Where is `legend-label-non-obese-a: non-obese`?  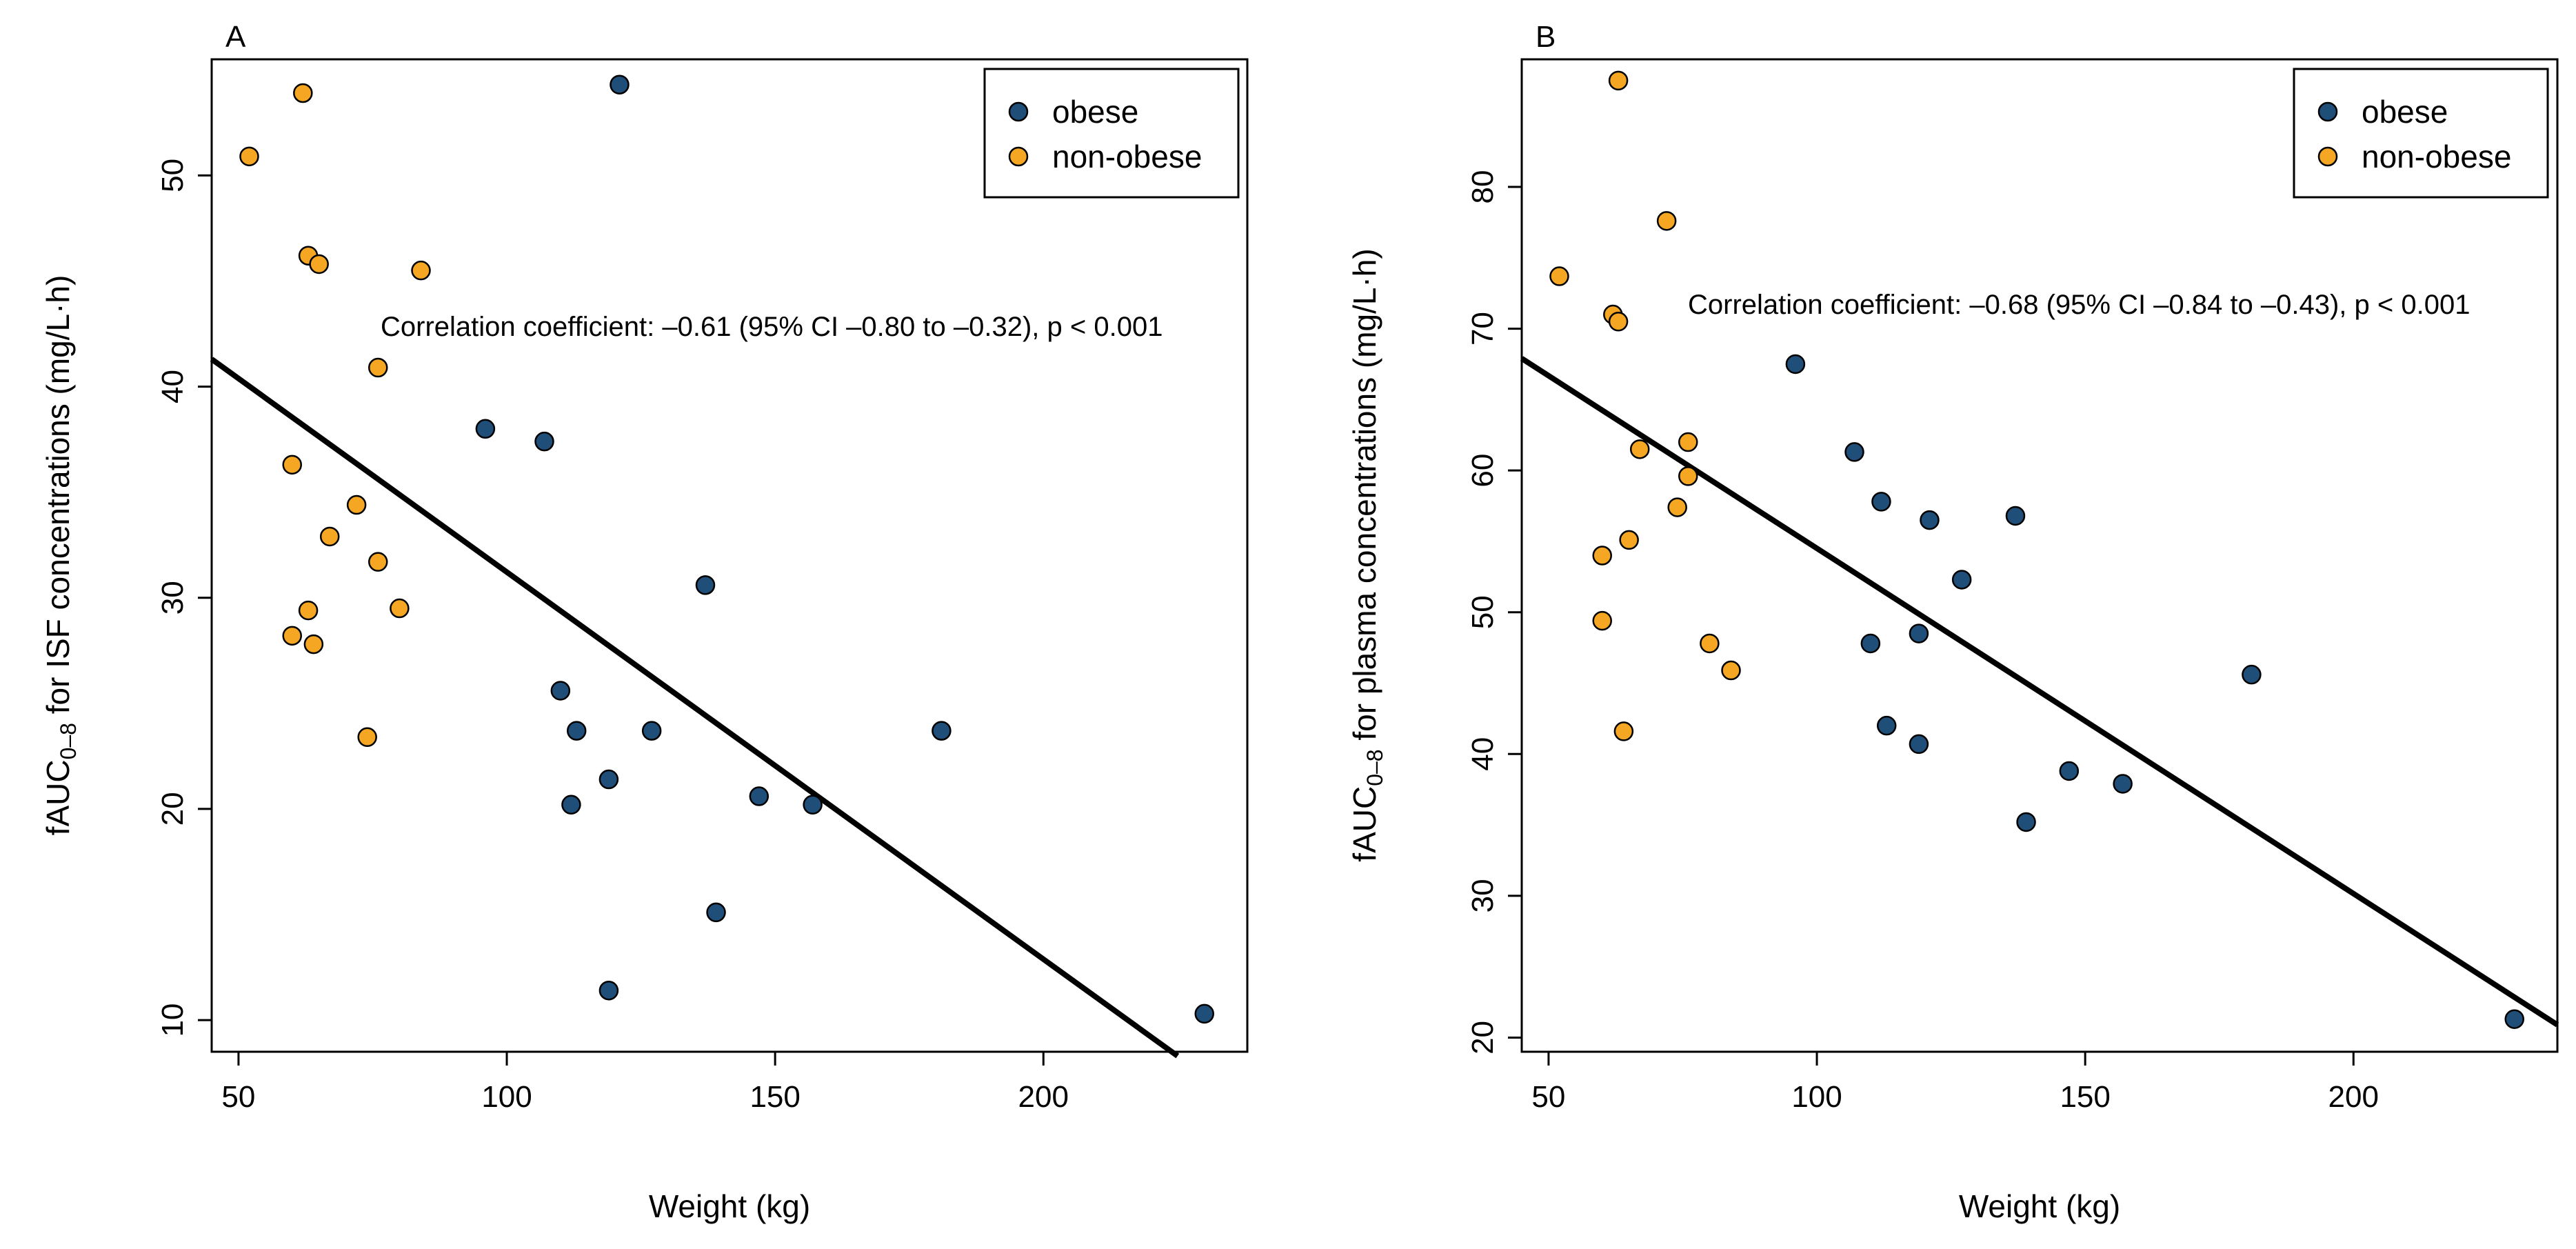 legend-label-non-obese-a: non-obese is located at coordinates (1127, 157).